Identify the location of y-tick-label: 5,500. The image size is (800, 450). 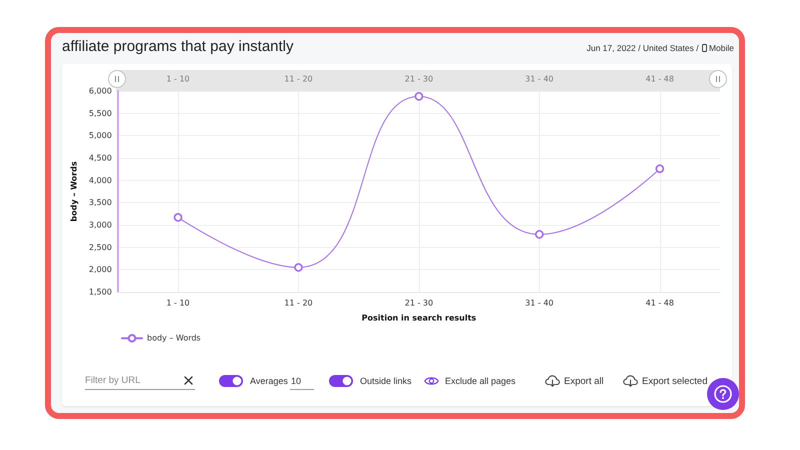
(100, 113).